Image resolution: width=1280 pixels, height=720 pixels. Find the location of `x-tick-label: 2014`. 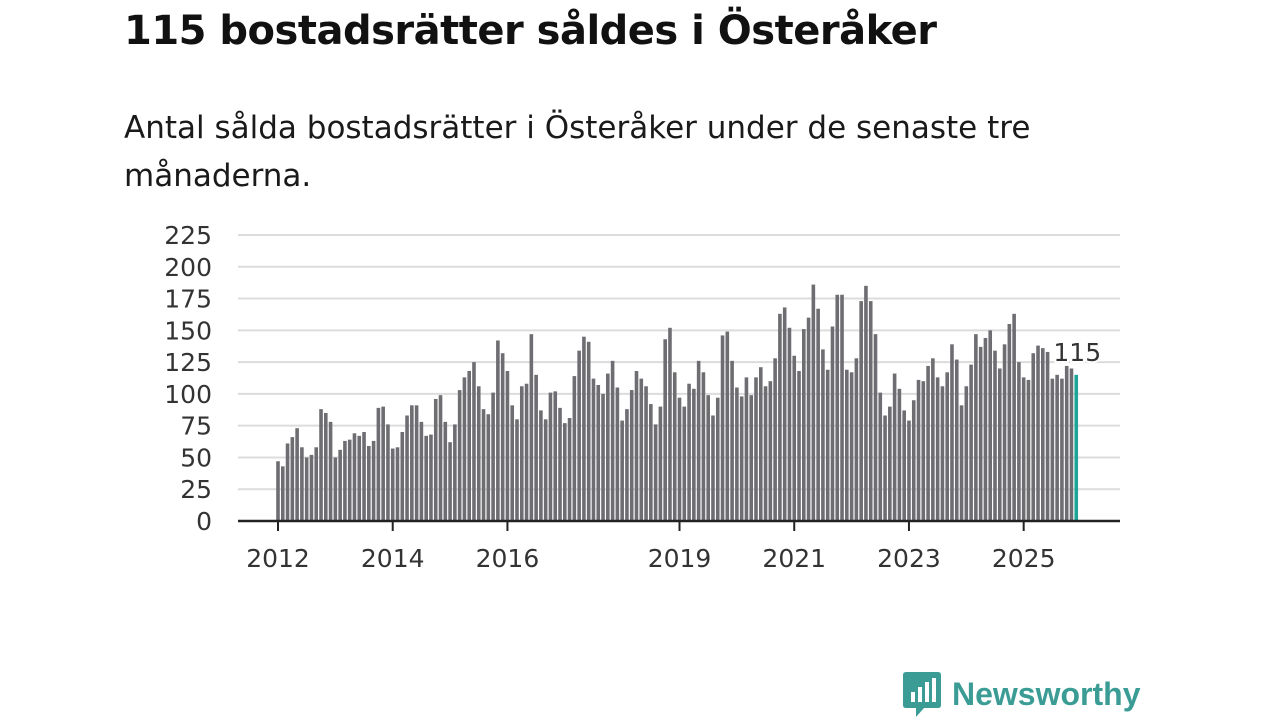

x-tick-label: 2014 is located at coordinates (393, 558).